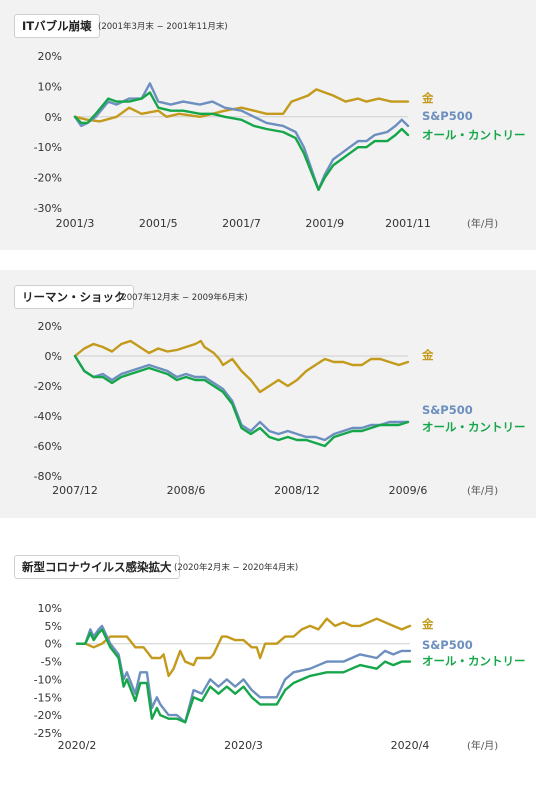 The width and height of the screenshot is (536, 790). What do you see at coordinates (48, 208) in the screenshot?
I see `y-tick-label: -30%` at bounding box center [48, 208].